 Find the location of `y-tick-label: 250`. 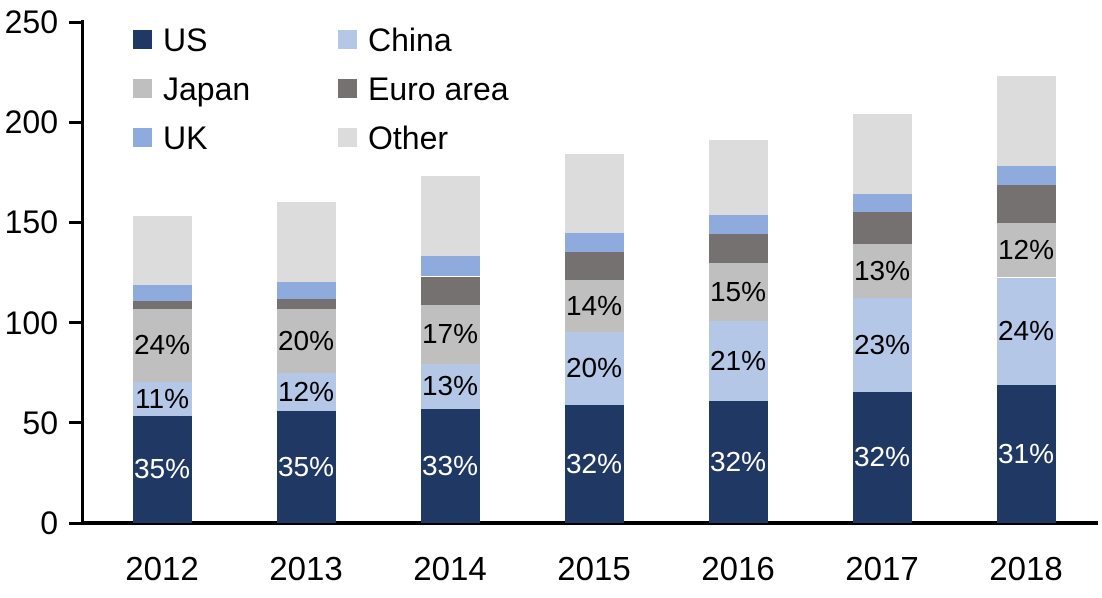

y-tick-label: 250 is located at coordinates (31, 22).